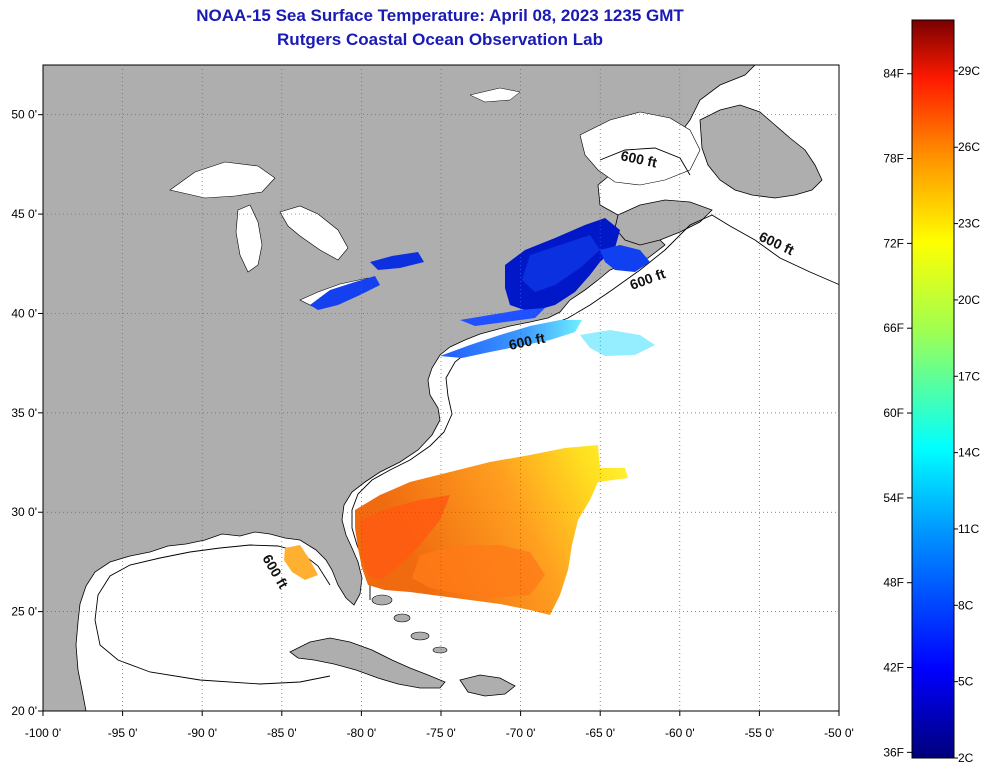  What do you see at coordinates (663, 222) in the screenshot?
I see `land-nova-scotia` at bounding box center [663, 222].